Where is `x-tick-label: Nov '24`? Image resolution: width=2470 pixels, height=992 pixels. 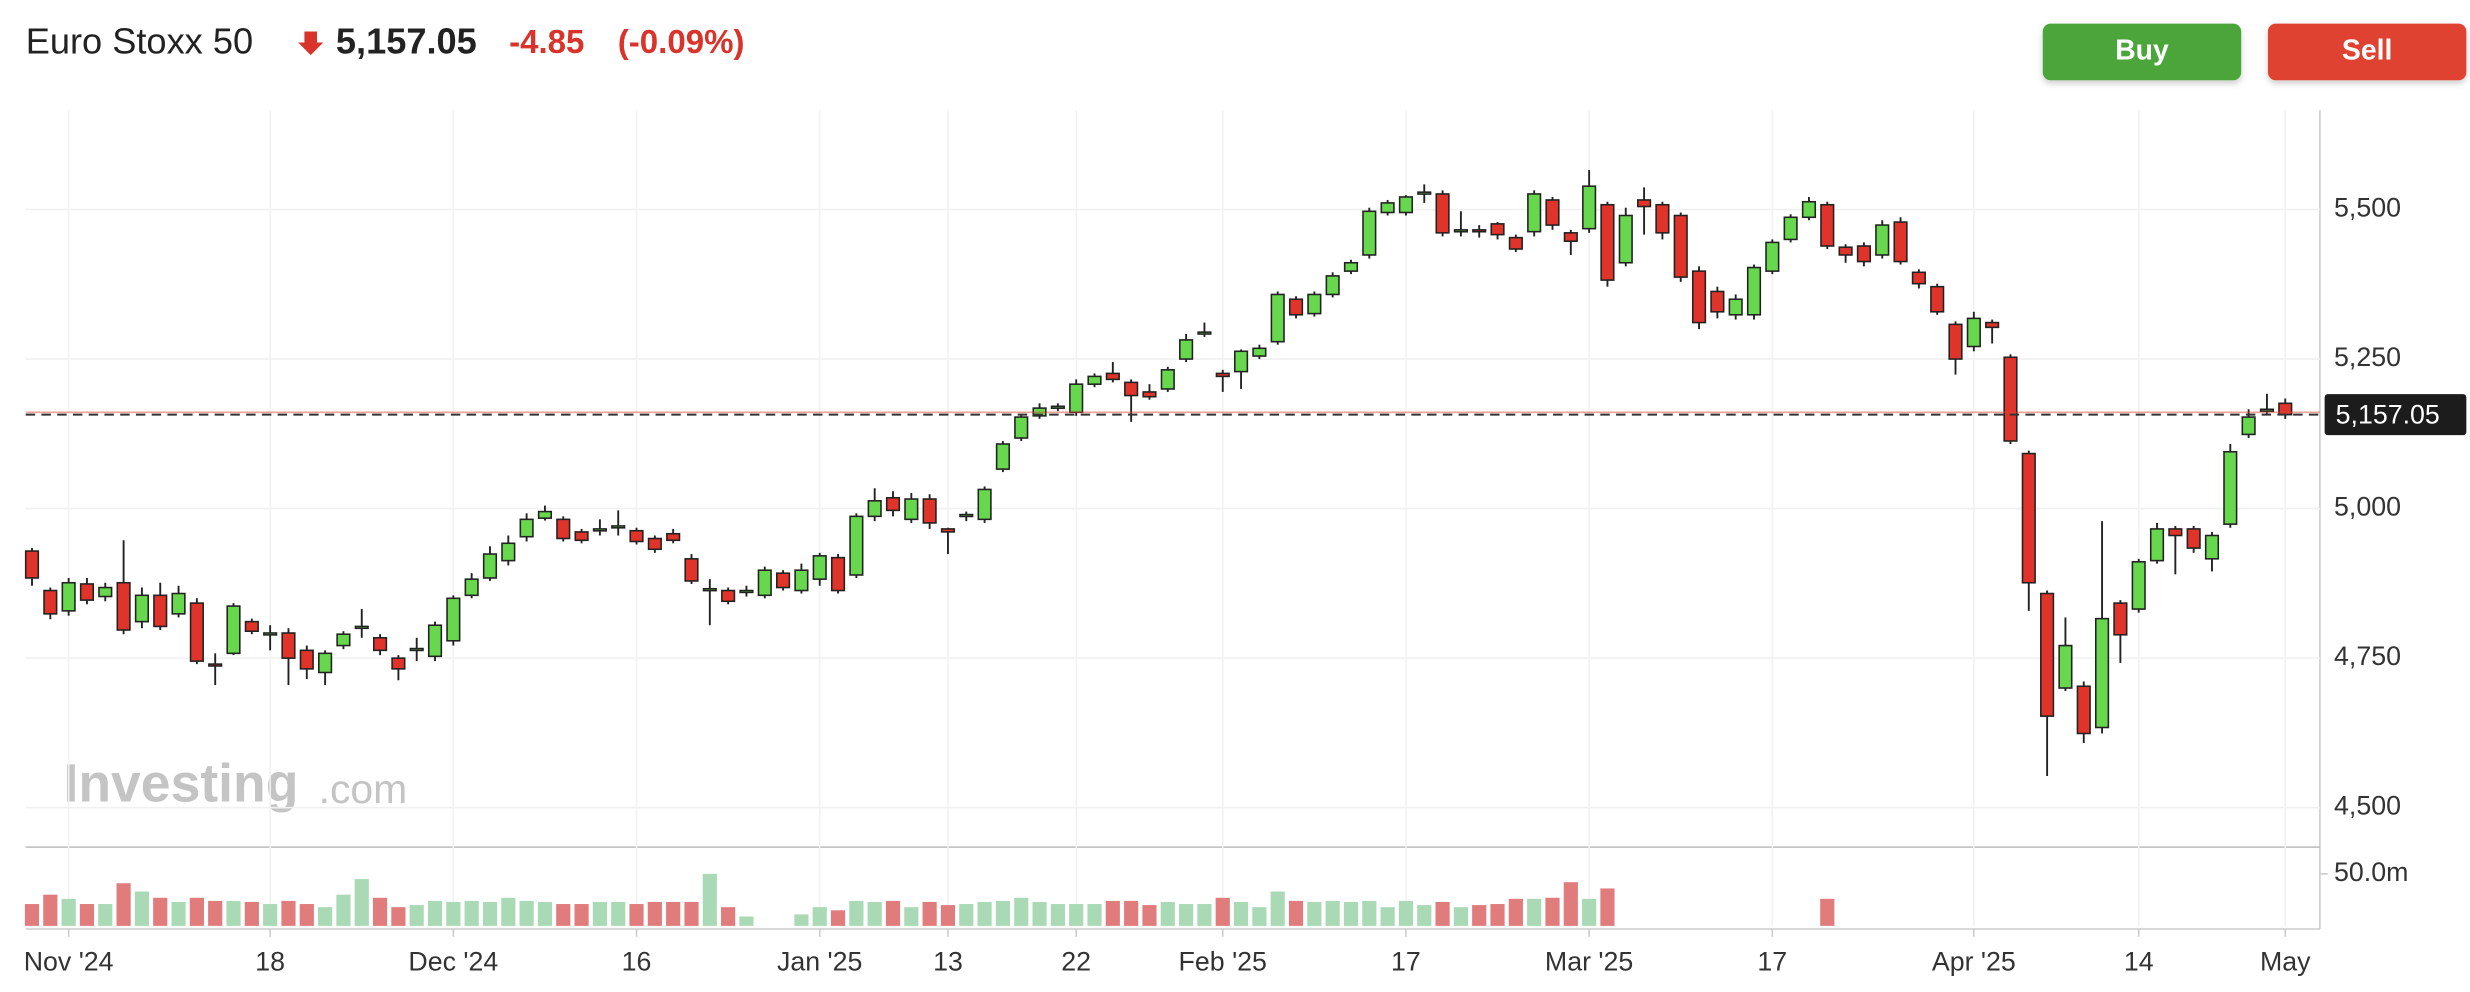 x-tick-label: Nov '24 is located at coordinates (69, 962).